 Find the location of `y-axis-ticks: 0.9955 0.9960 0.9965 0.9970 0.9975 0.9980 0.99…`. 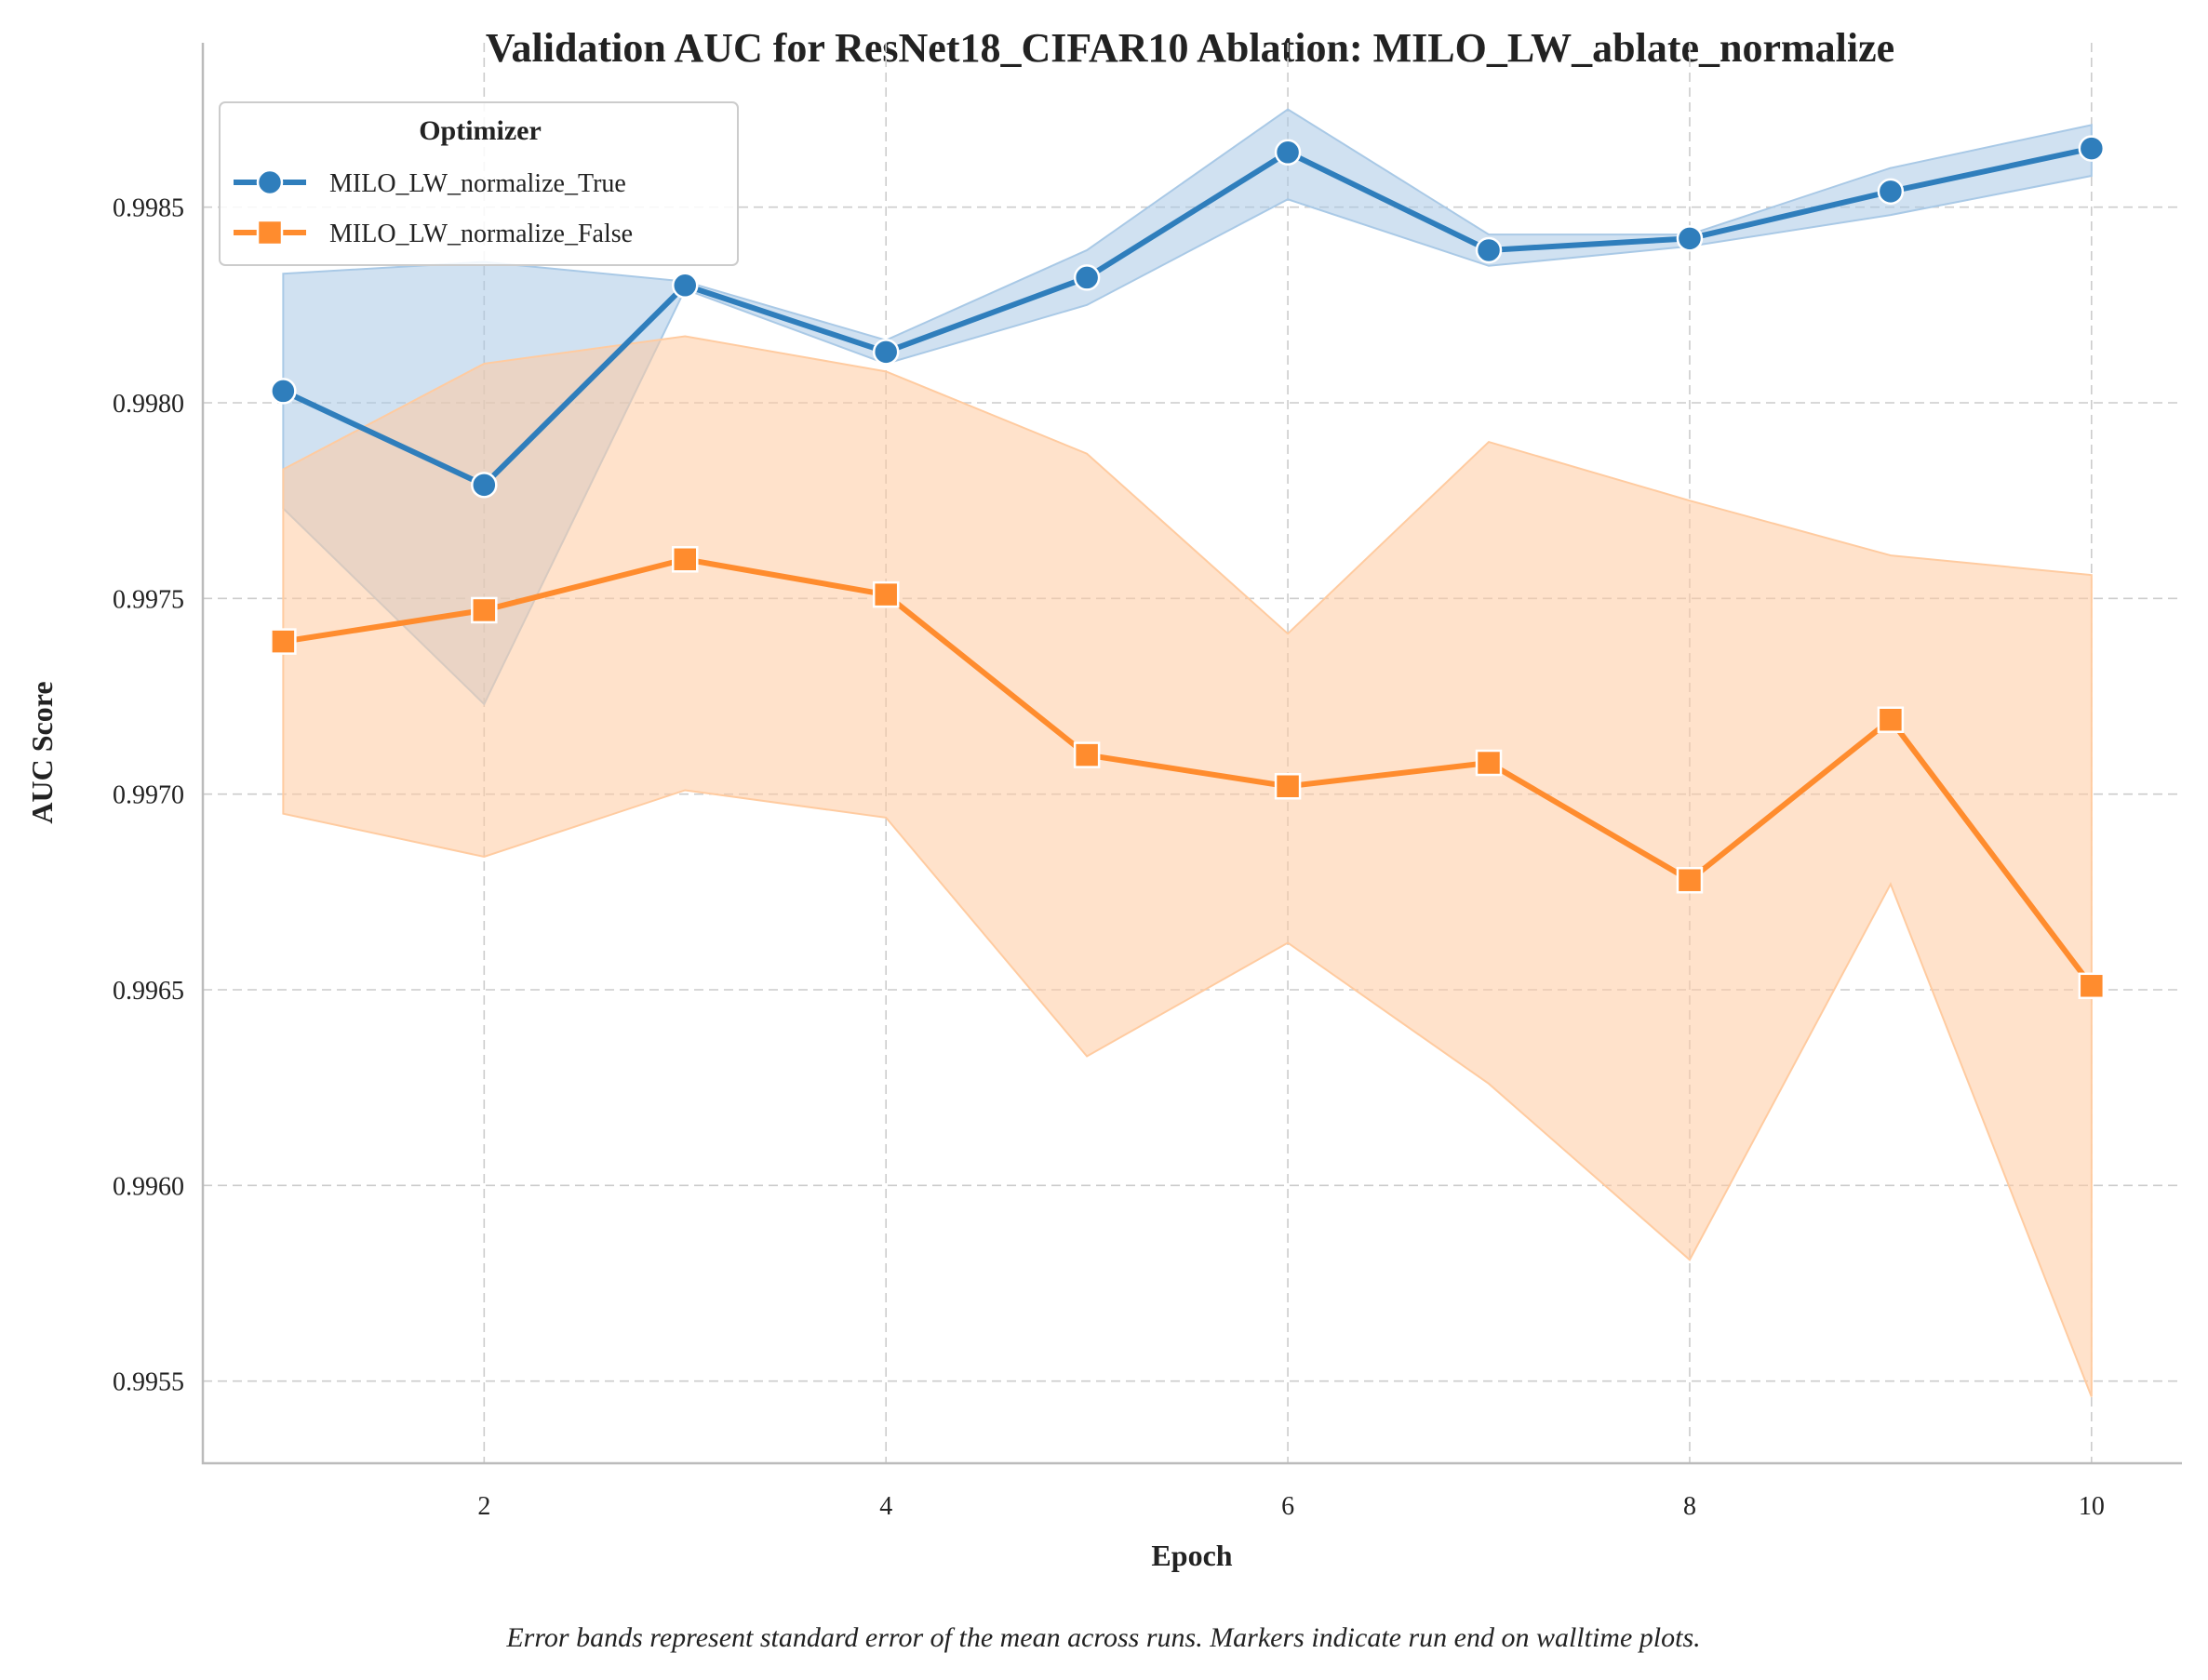

y-axis-ticks: 0.9955 0.9960 0.9965 0.9970 0.9975 0.9980 0.99… is located at coordinates (148, 795).